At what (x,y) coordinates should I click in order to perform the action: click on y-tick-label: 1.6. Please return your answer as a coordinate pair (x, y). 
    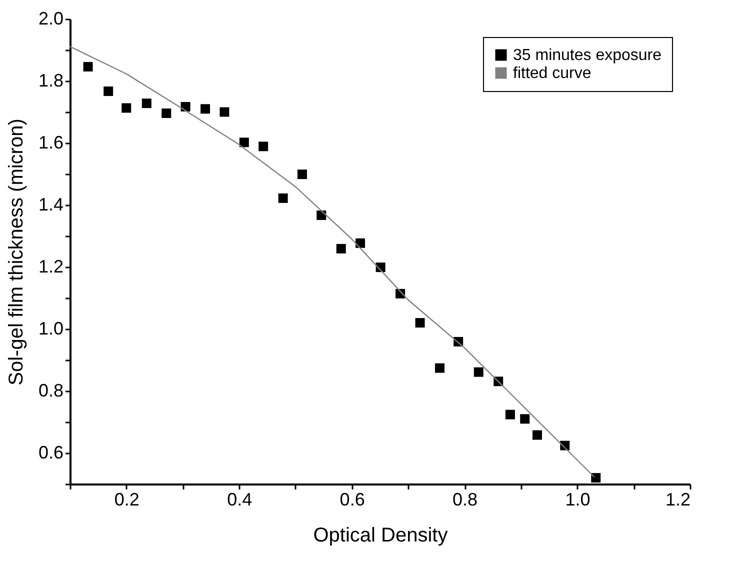
    Looking at the image, I should click on (51, 142).